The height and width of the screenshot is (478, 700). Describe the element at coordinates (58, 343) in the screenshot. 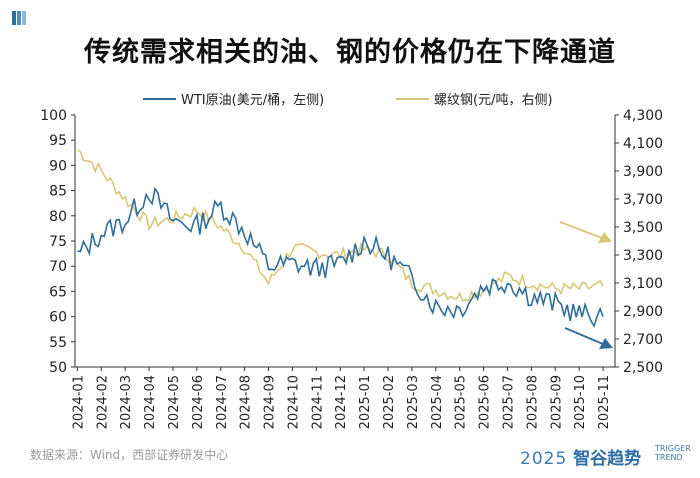

I see `left-tick-label: 55` at that location.